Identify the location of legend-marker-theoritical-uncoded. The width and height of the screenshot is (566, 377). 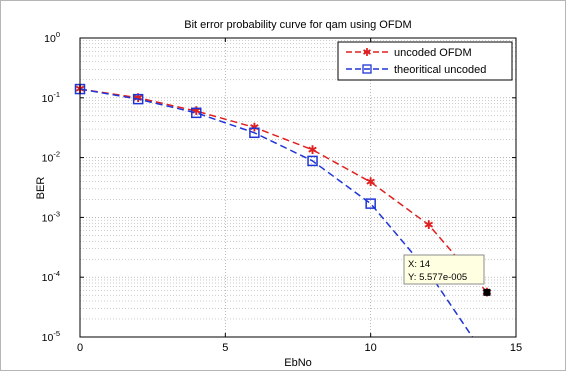
(367, 69).